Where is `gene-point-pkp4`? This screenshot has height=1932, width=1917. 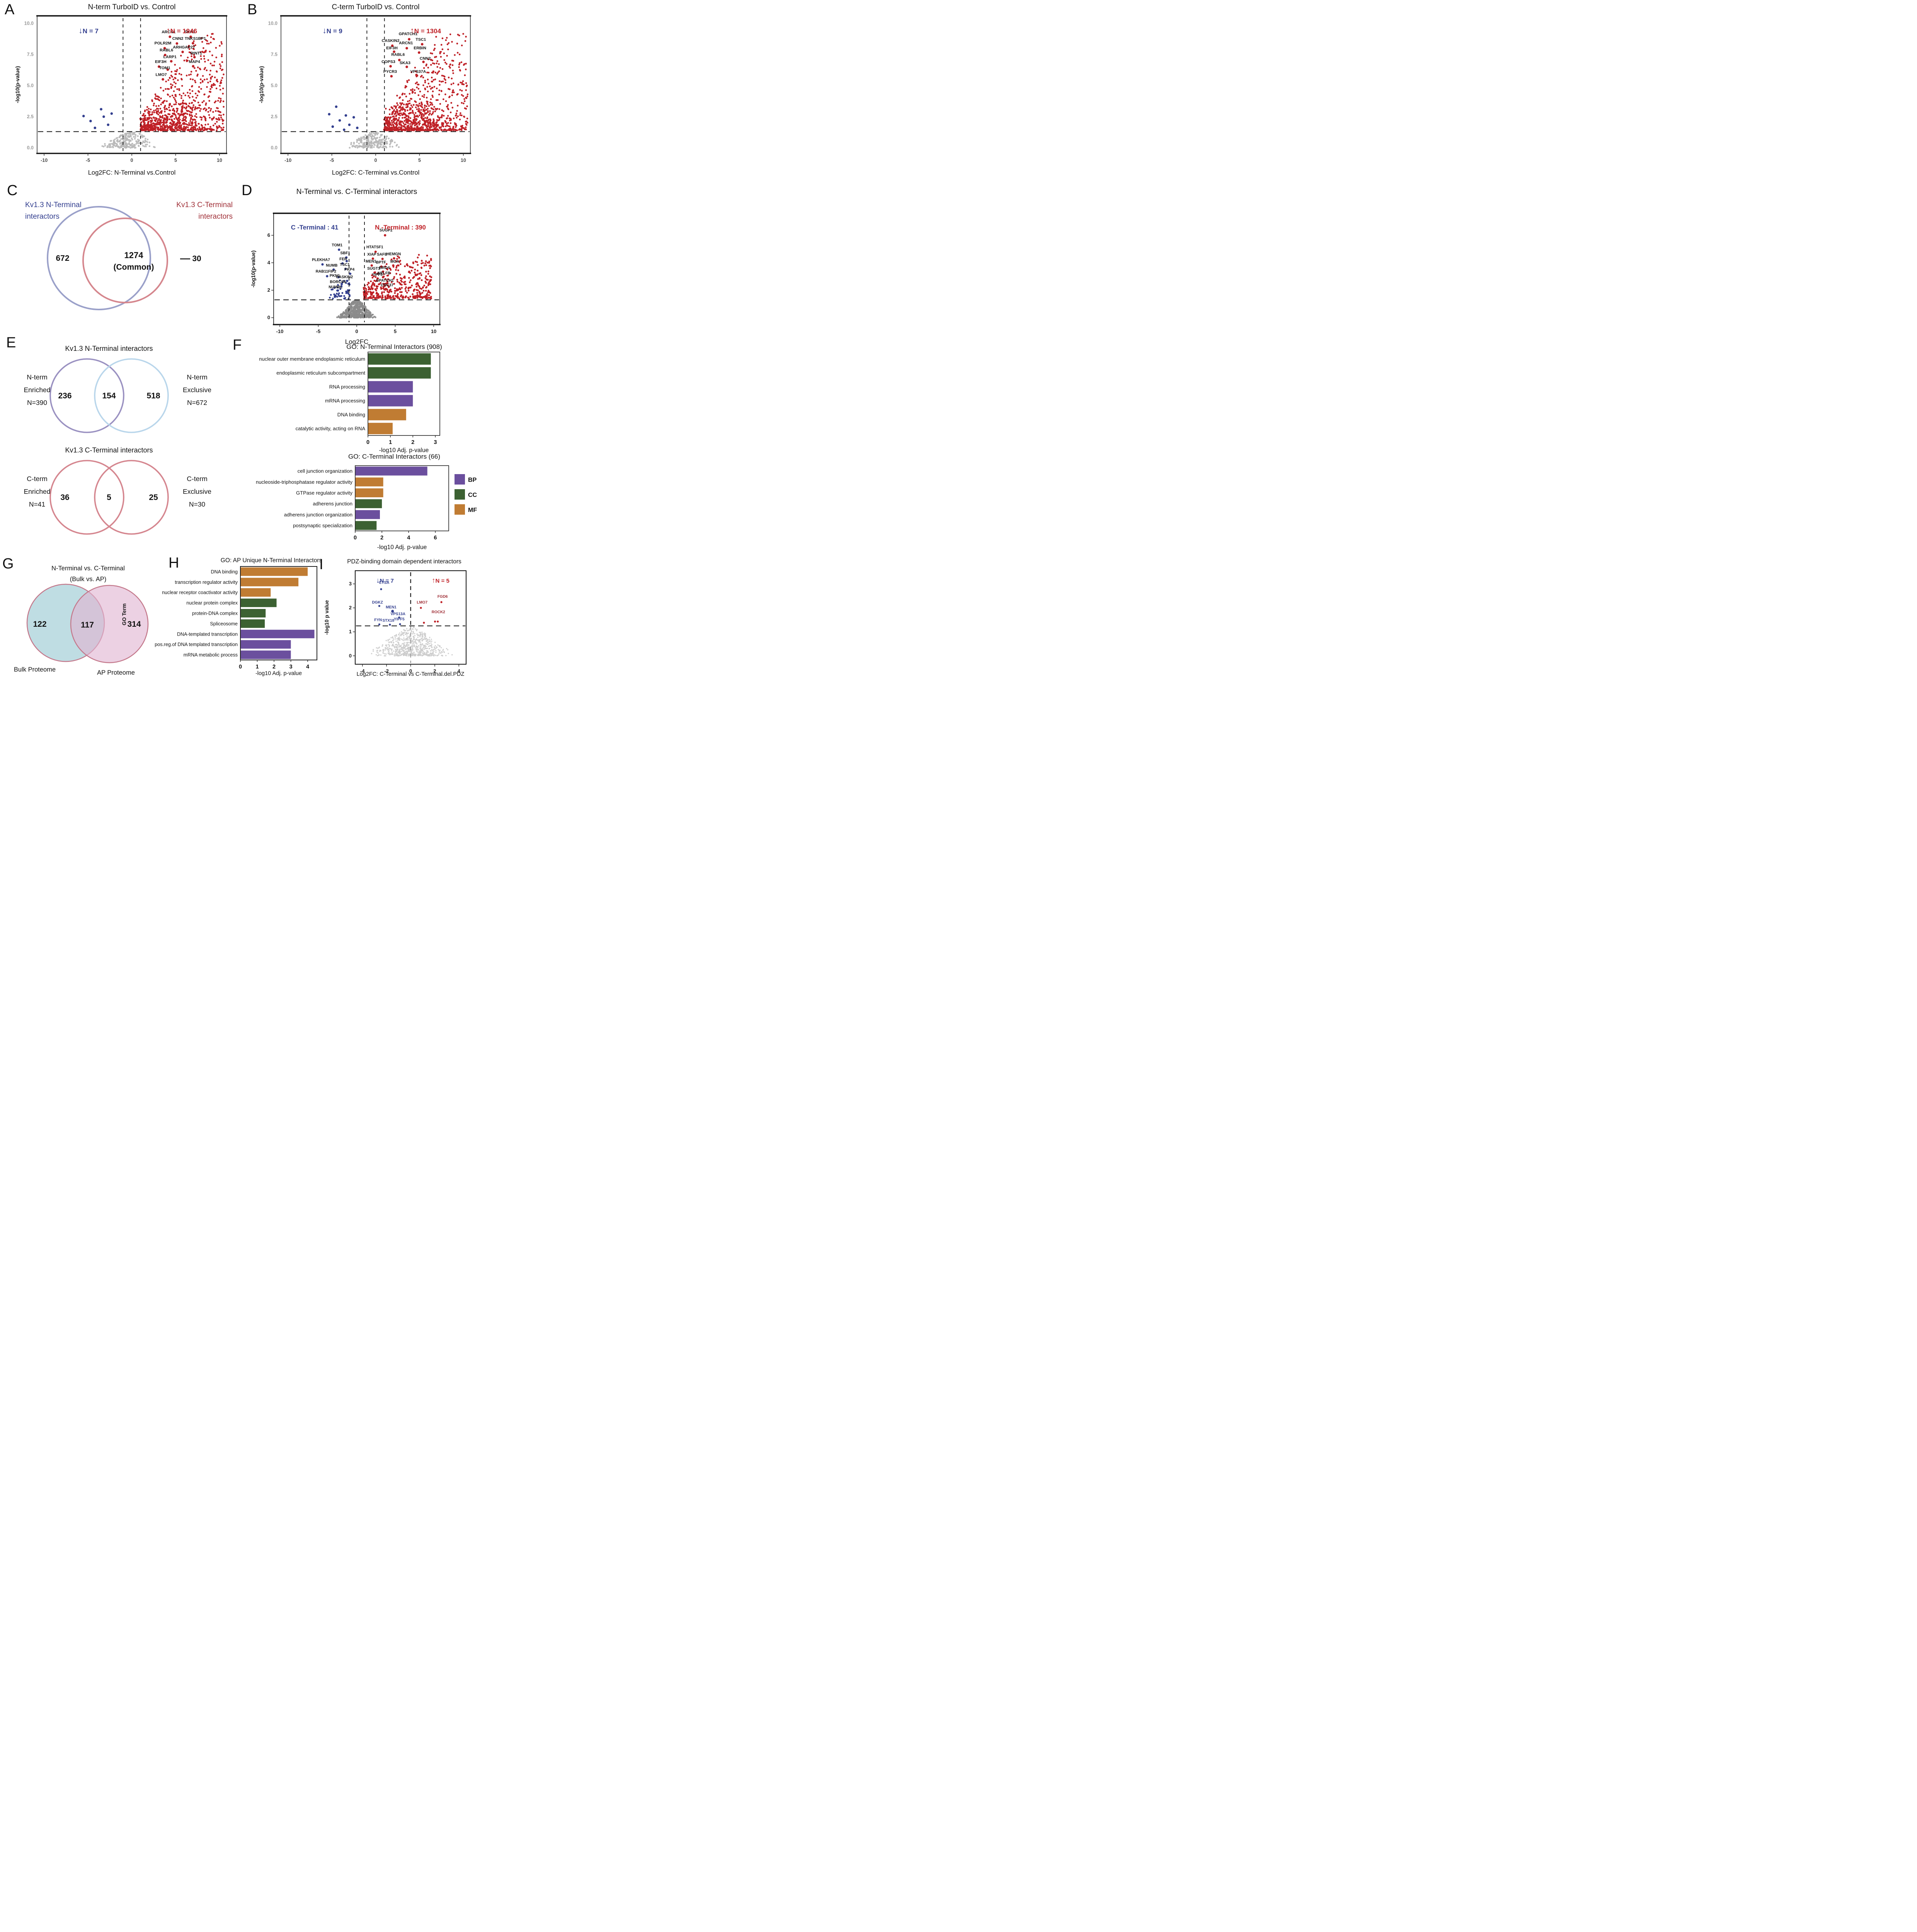
gene-point-pkp4 is located at coordinates (350, 273).